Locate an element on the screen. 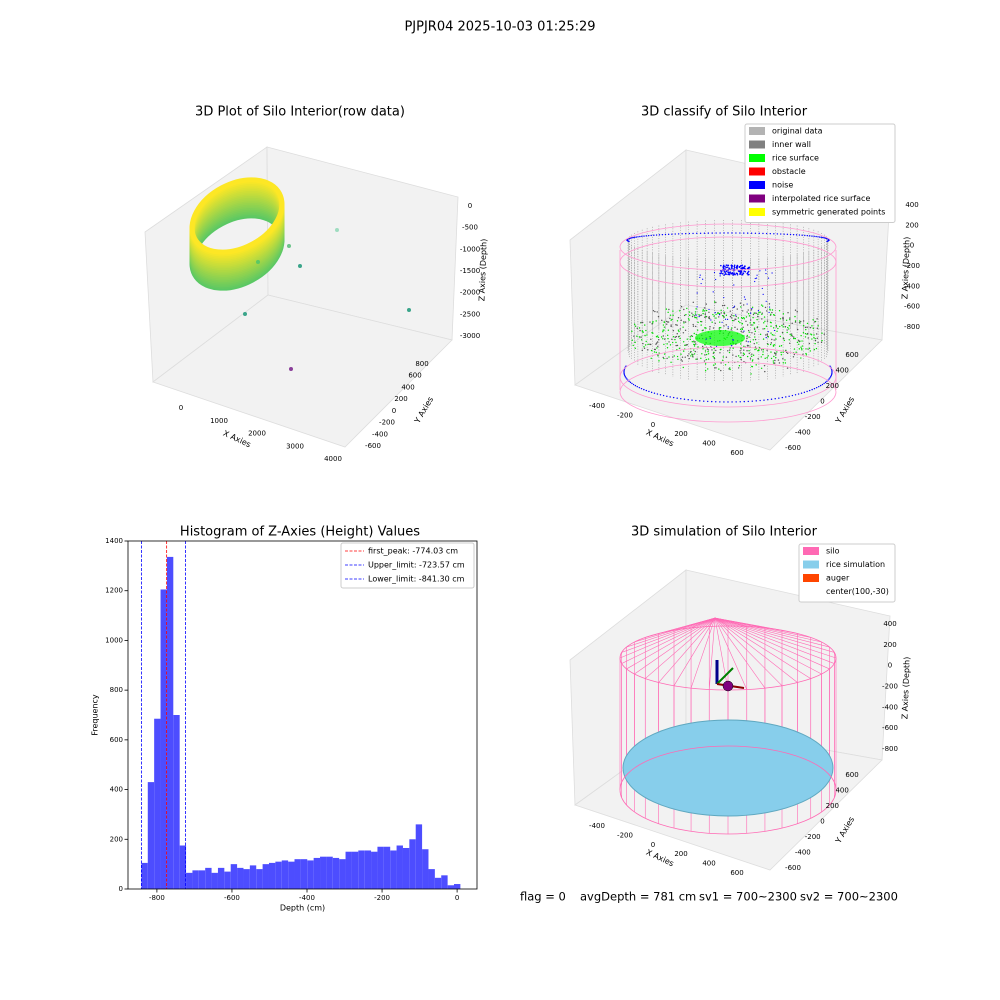 This screenshot has height=1000, width=1000. z-tick-label: 400 is located at coordinates (911, 205).